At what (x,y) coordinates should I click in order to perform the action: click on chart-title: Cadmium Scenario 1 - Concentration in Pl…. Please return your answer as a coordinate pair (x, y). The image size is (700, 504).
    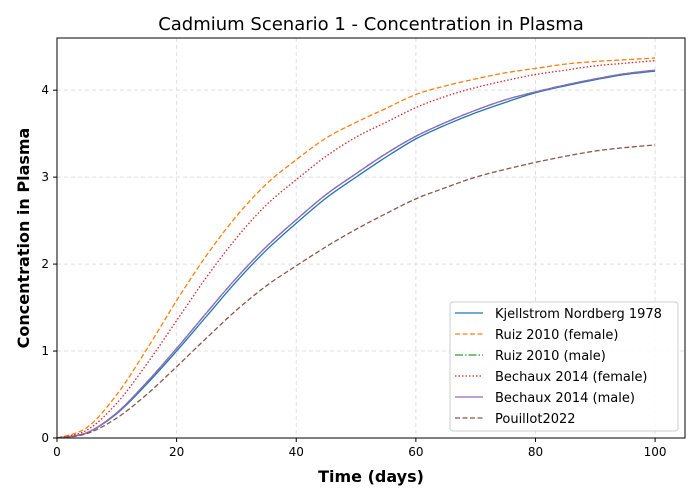
    Looking at the image, I should click on (371, 24).